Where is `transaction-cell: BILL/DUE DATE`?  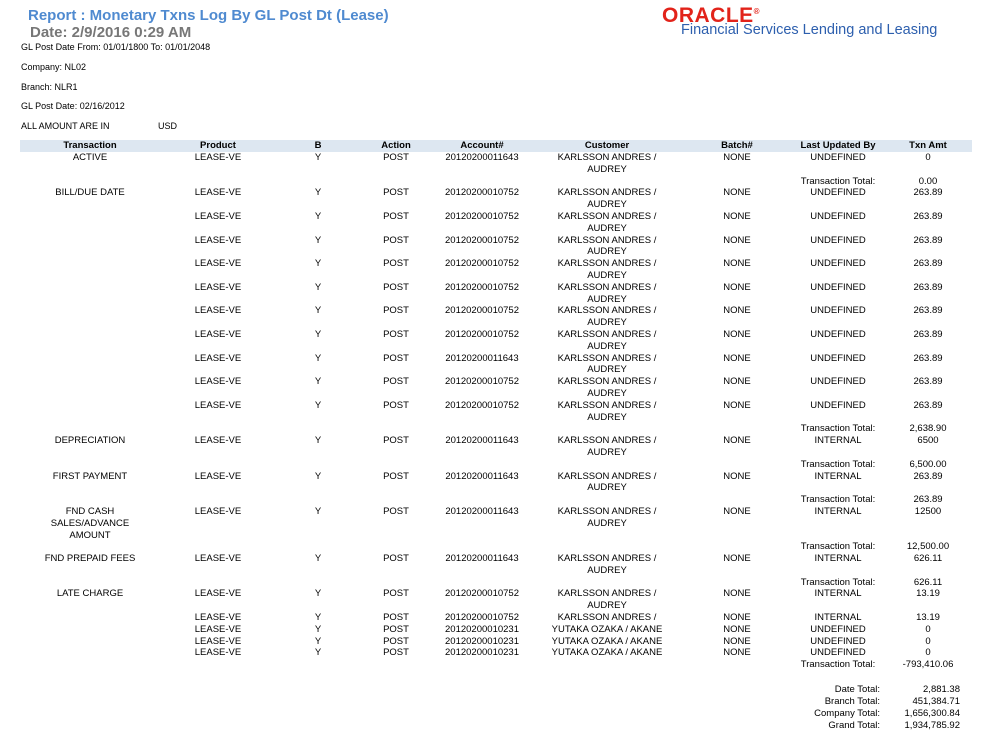
transaction-cell: BILL/DUE DATE is located at coordinates (90, 199).